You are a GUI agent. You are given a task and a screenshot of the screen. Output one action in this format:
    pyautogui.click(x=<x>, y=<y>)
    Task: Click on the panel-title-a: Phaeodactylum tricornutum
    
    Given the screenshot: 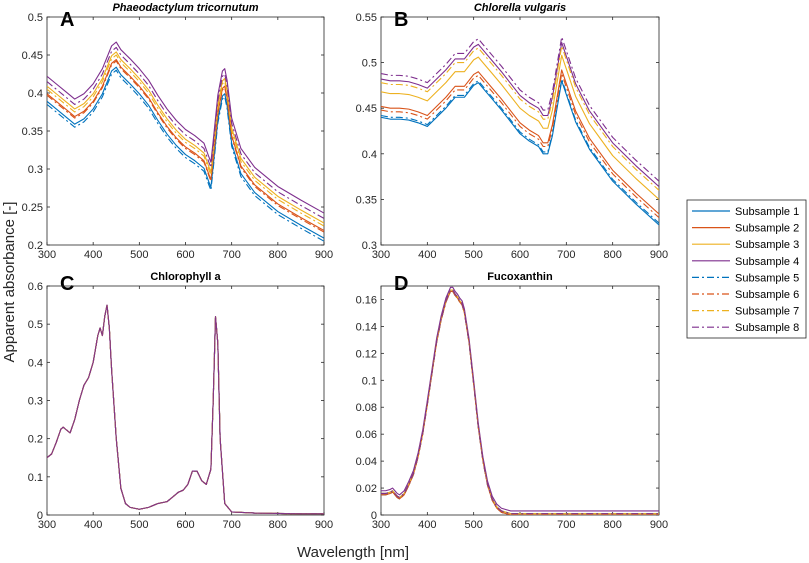 What is the action you would take?
    pyautogui.click(x=185, y=8)
    